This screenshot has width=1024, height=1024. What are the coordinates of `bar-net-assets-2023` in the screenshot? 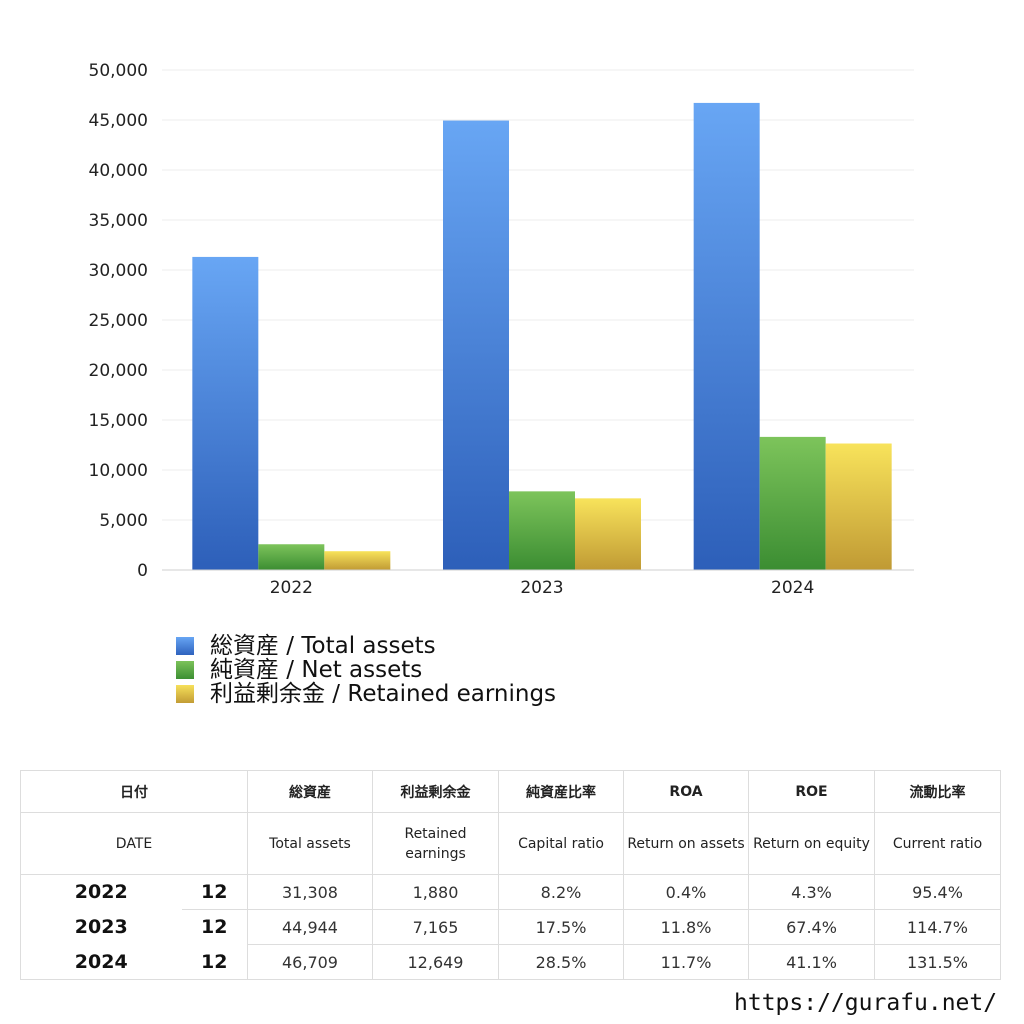 It's located at (542, 530).